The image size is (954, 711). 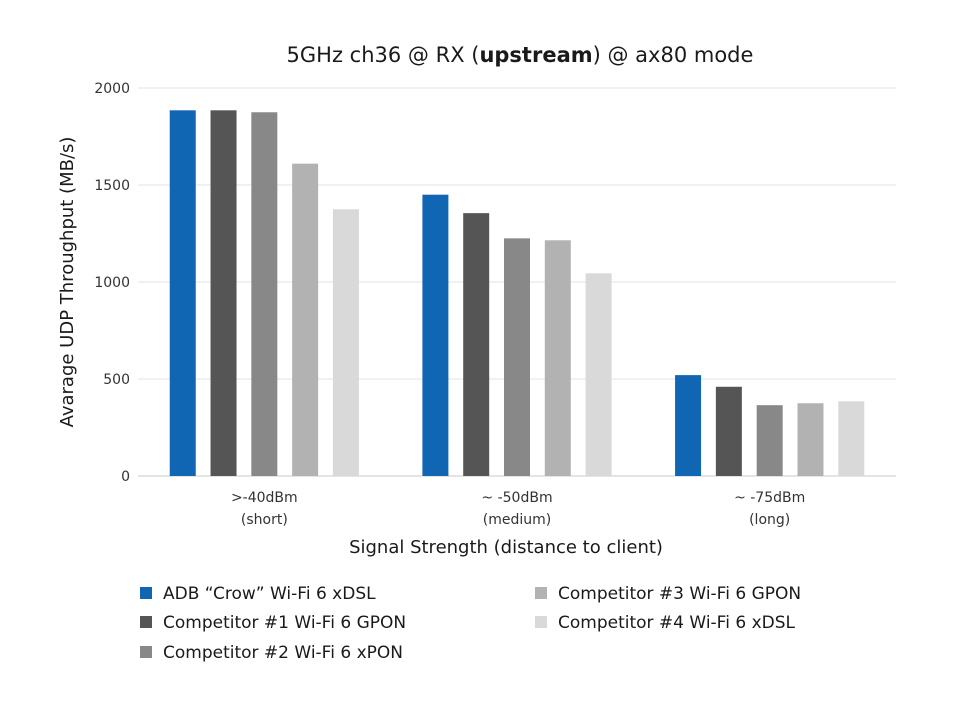 I want to click on y-tick-labels: 0 500 1000 1500 2000, so click(x=112, y=283).